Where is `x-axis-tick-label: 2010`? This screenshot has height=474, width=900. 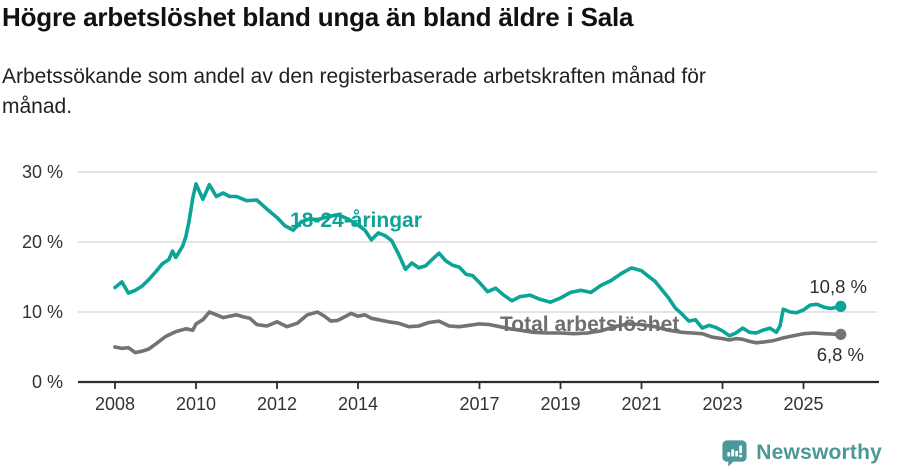 x-axis-tick-label: 2010 is located at coordinates (196, 404).